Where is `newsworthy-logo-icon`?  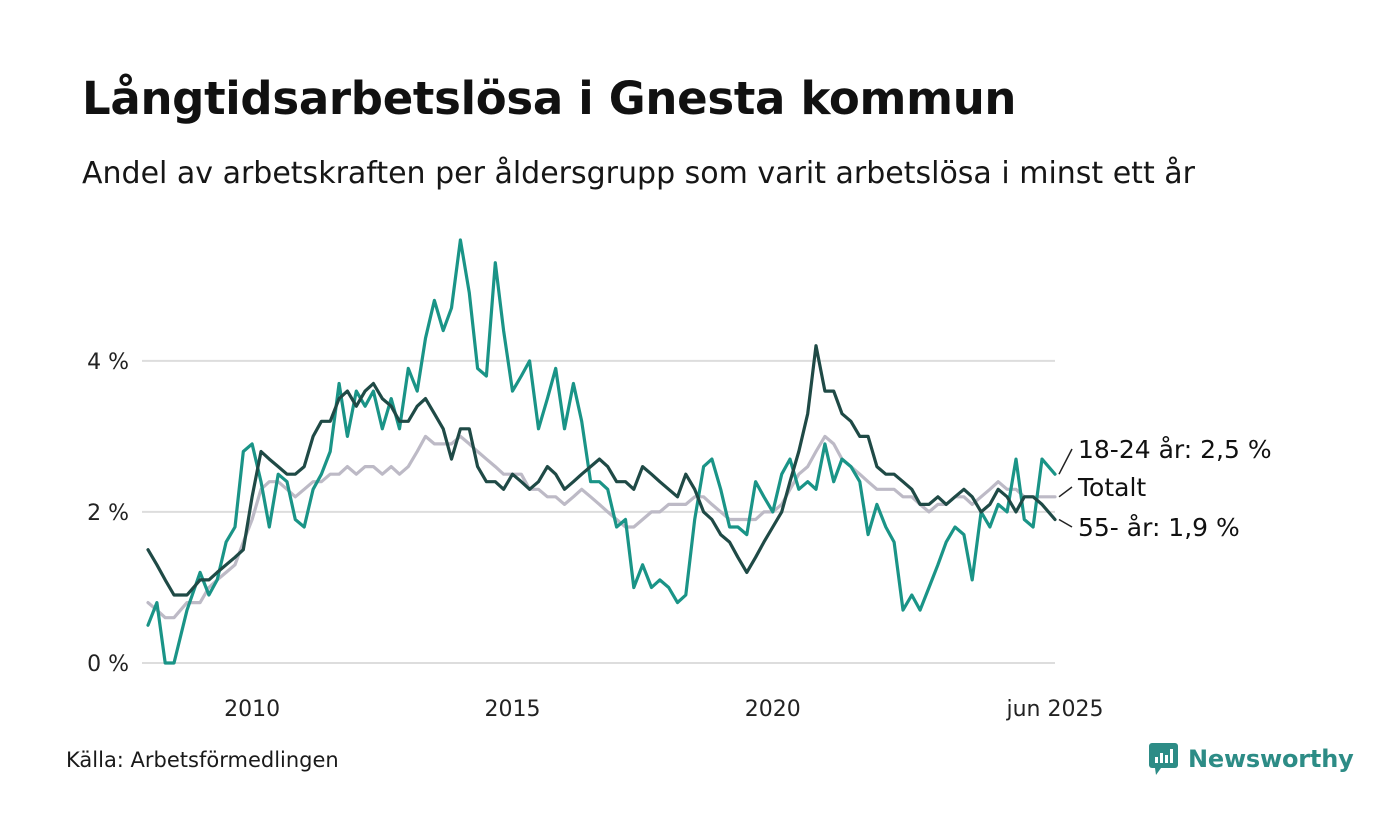
newsworthy-logo-icon is located at coordinates (1163, 759).